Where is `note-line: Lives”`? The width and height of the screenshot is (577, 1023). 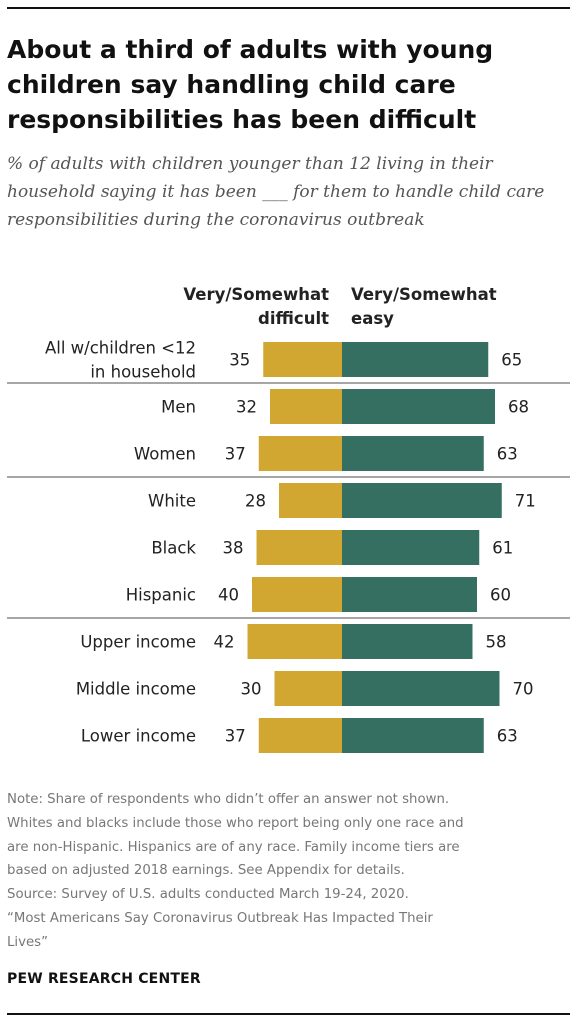 note-line: Lives” is located at coordinates (27, 942).